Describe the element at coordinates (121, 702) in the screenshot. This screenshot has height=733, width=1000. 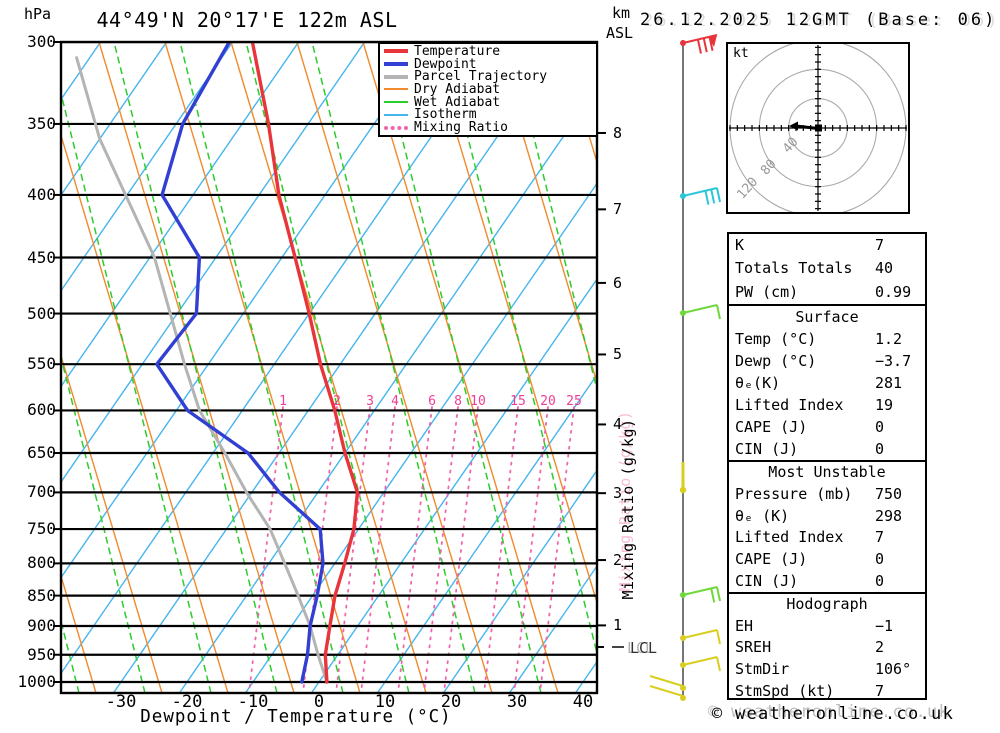
I see `temp-tick-label: -30` at that location.